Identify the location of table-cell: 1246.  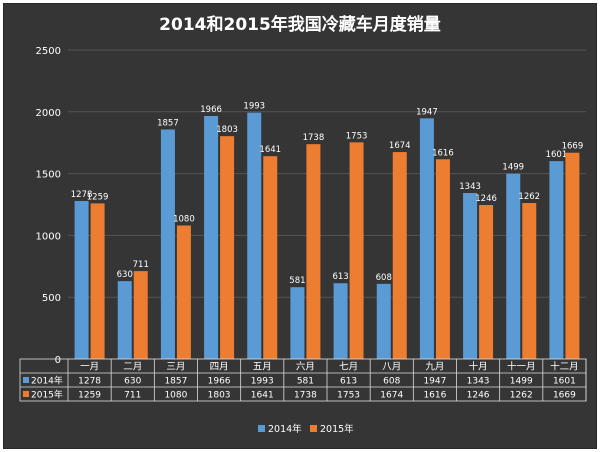
(478, 396).